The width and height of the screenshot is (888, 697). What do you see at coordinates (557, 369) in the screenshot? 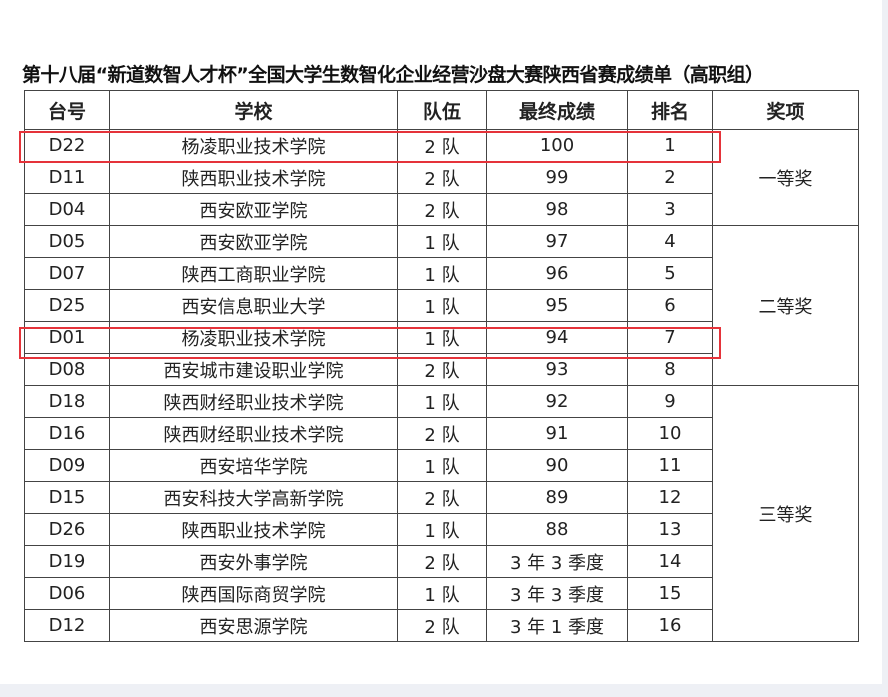
I see `cell-final-score: 93` at bounding box center [557, 369].